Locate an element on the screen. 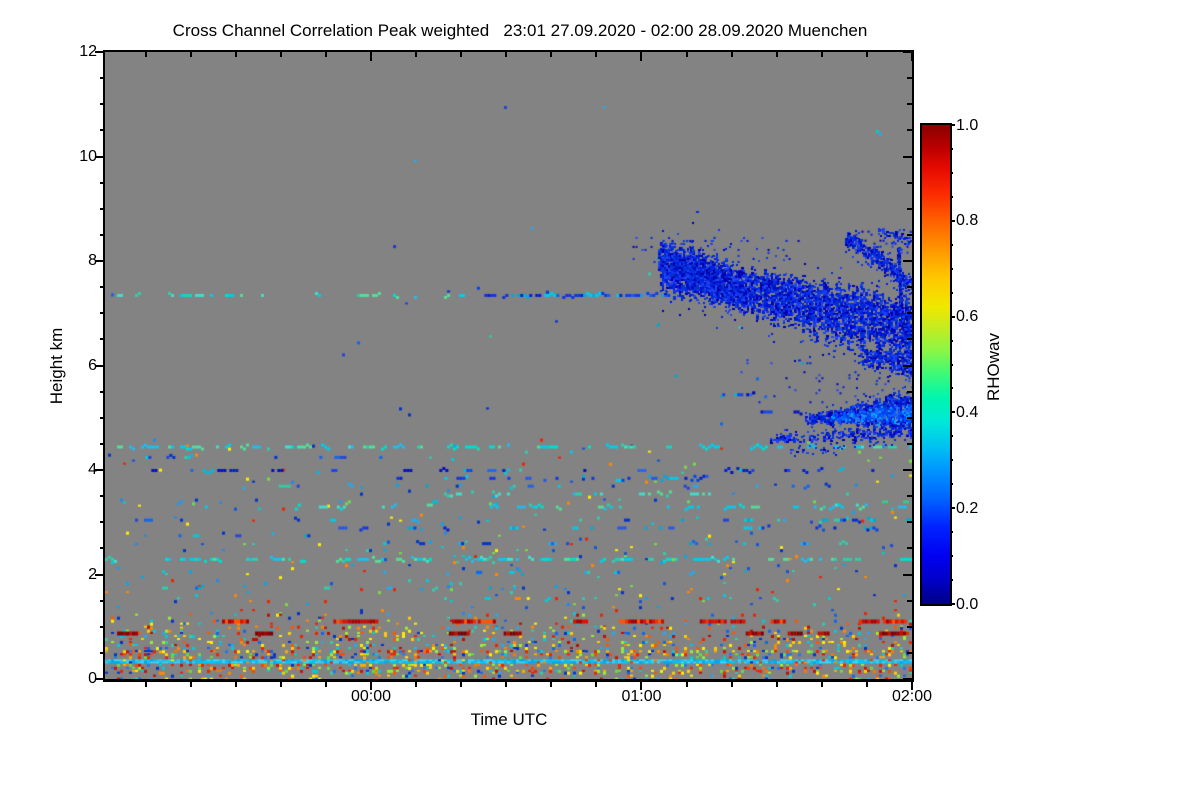 The image size is (1200, 800). y-tick-label: 6 is located at coordinates (92, 365).